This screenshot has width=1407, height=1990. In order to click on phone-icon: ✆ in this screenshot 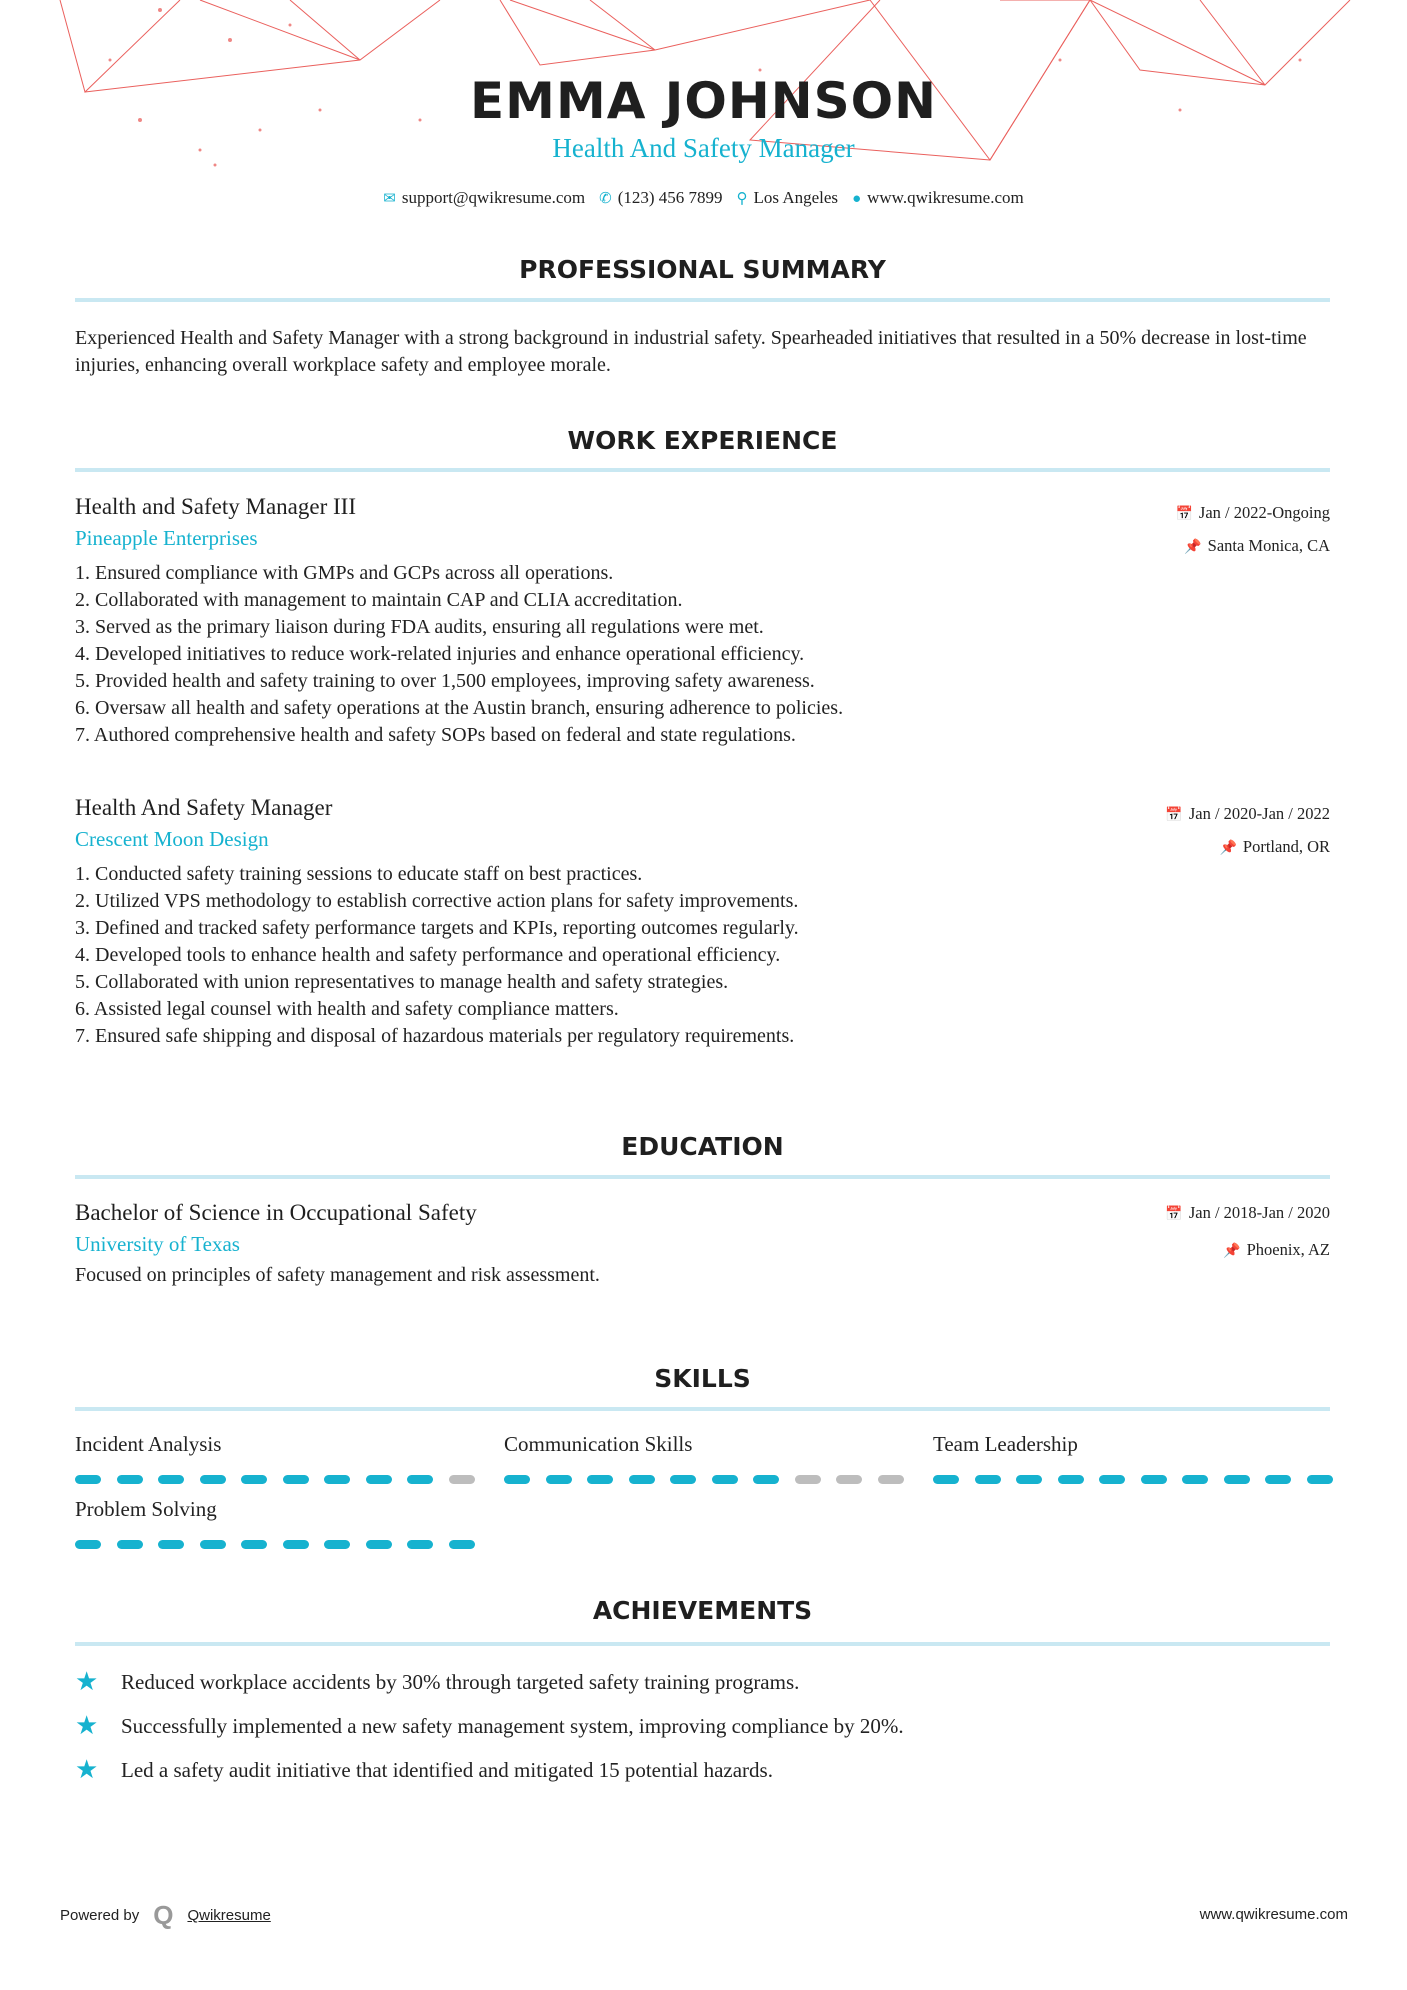, I will do `click(605, 199)`.